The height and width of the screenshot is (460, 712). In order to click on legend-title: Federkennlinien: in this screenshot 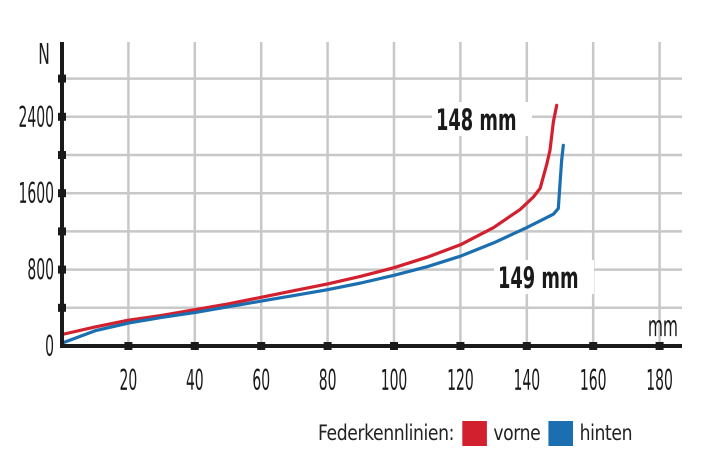, I will do `click(386, 433)`.